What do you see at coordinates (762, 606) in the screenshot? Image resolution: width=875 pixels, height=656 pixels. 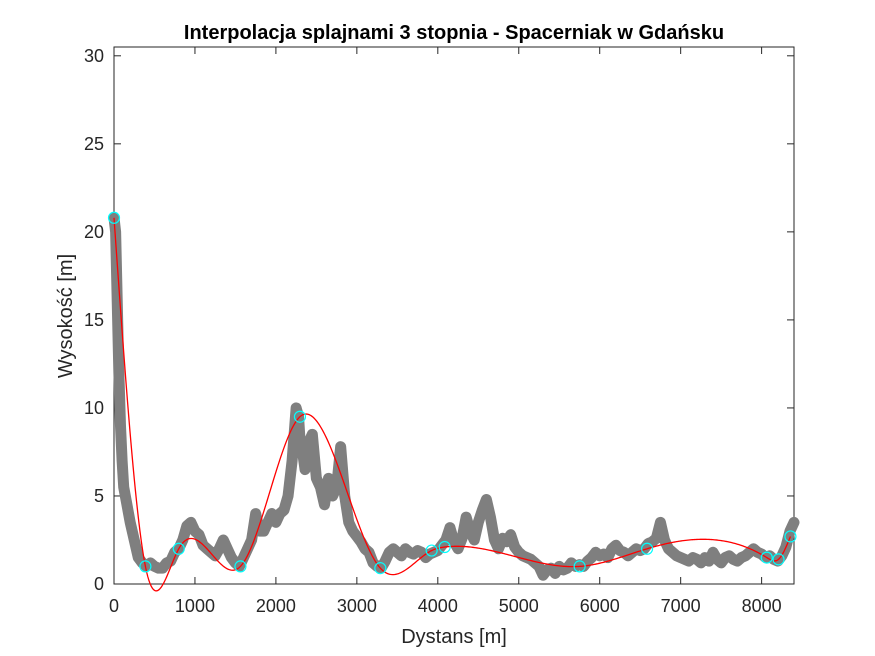 I see `x-tick-label: 8000` at bounding box center [762, 606].